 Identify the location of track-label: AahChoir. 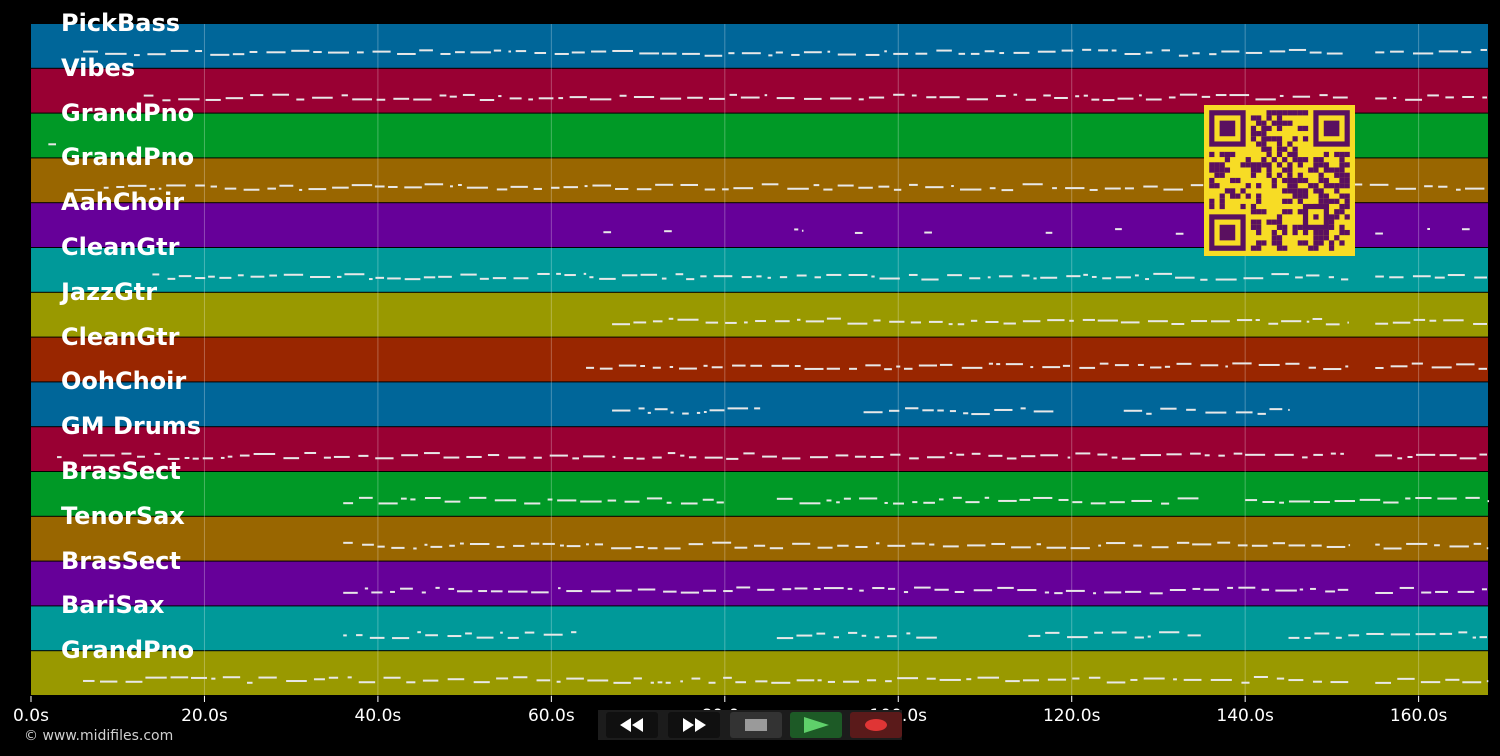
(123, 202).